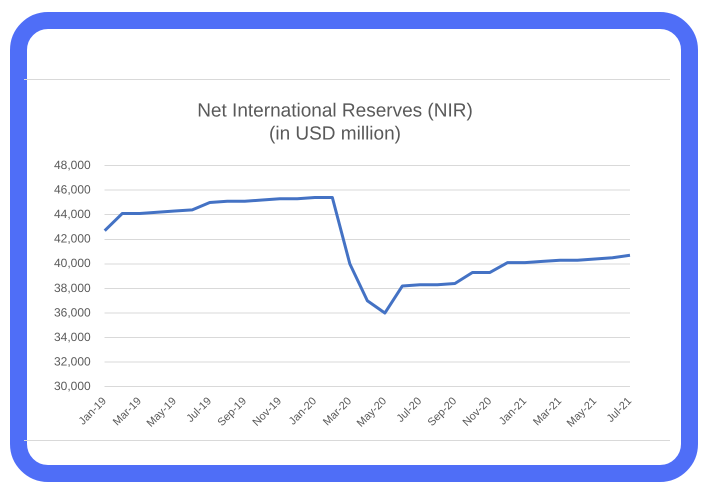 The image size is (702, 489). What do you see at coordinates (73, 214) in the screenshot?
I see `y-tick-label: 44,000` at bounding box center [73, 214].